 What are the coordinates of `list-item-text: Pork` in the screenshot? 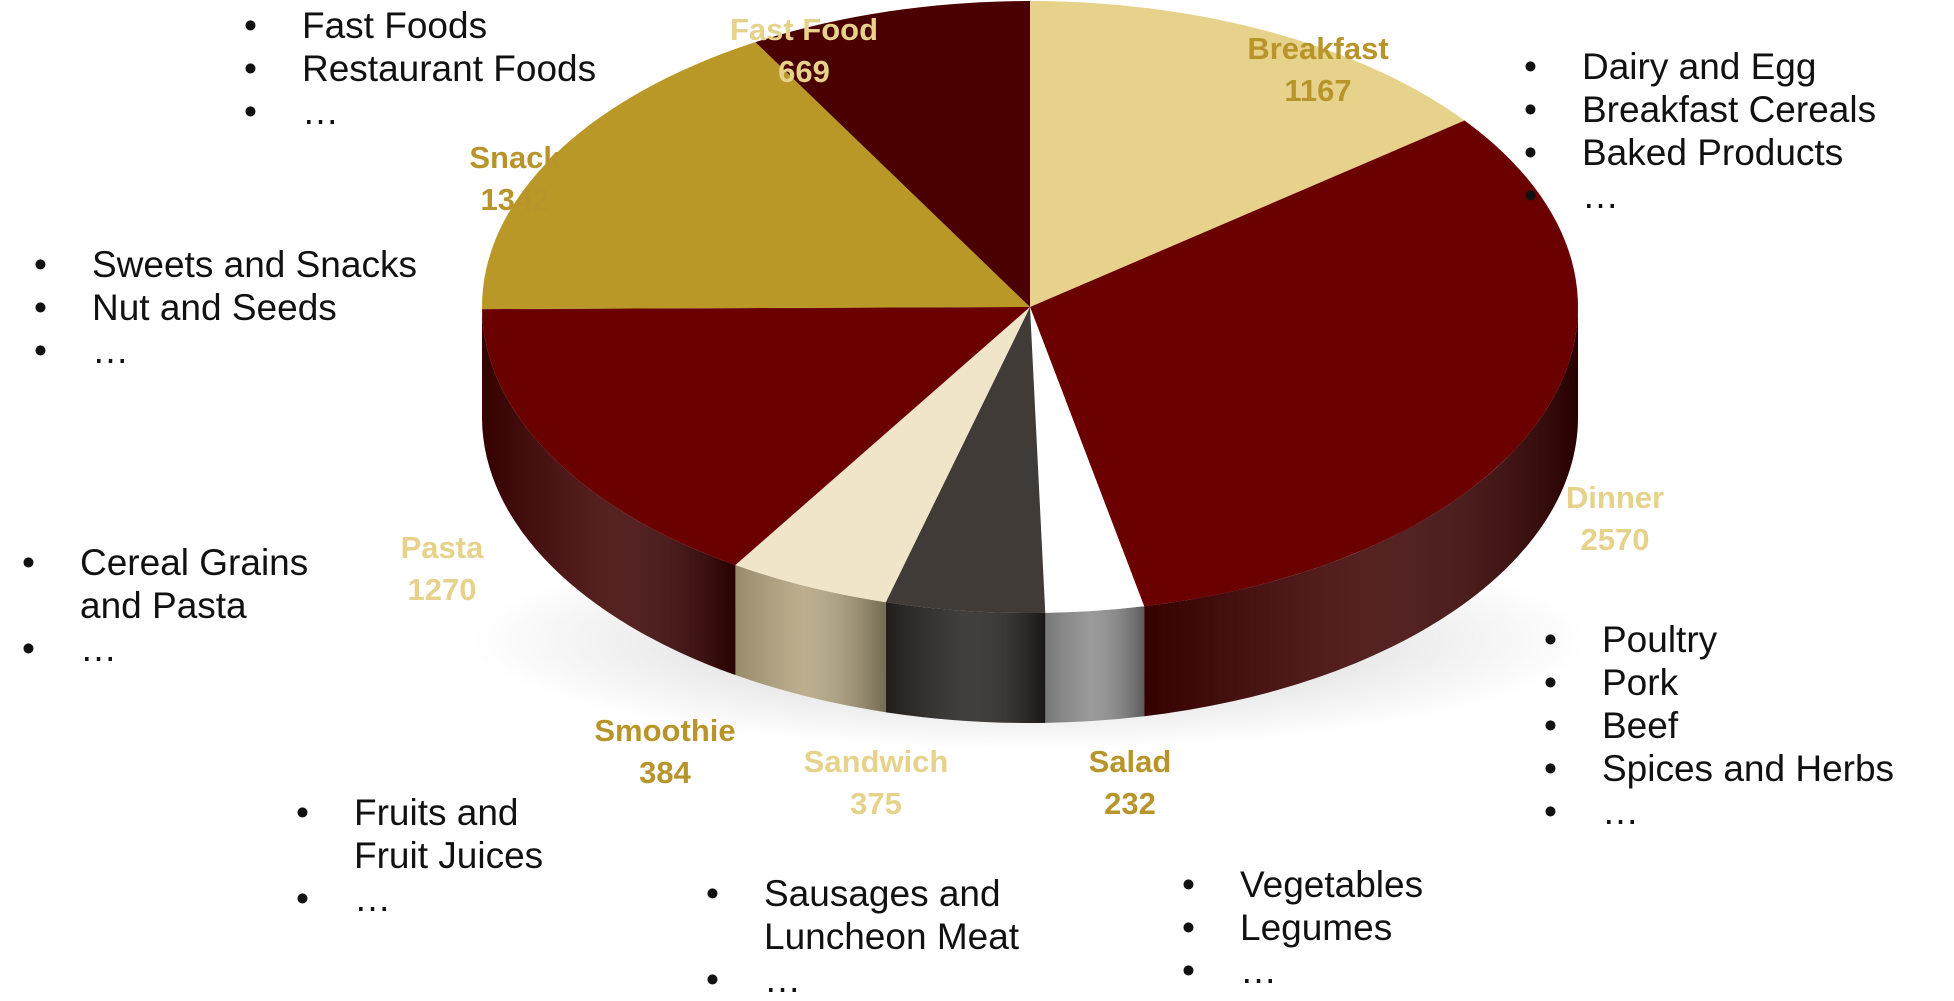 It's located at (1640, 682).